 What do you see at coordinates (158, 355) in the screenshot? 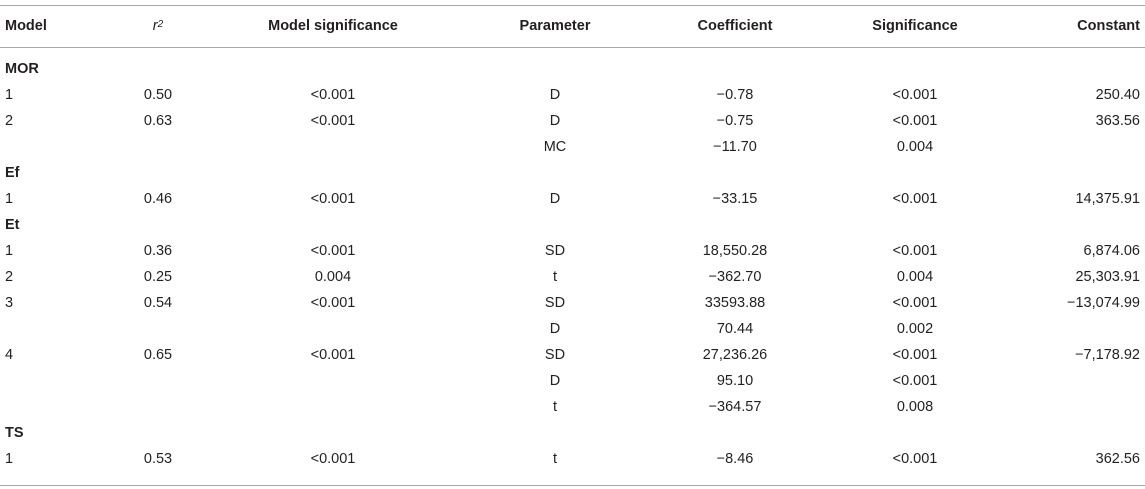
I see `cell-r2: 0.65` at bounding box center [158, 355].